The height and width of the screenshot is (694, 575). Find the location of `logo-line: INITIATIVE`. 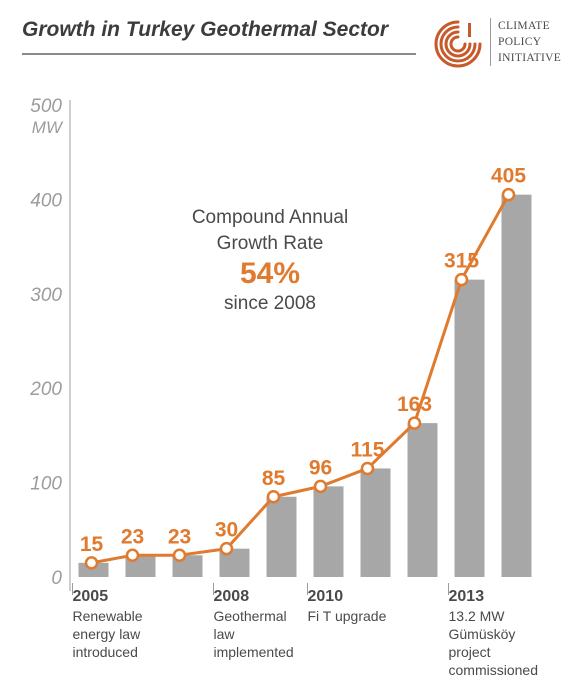

logo-line: INITIATIVE is located at coordinates (530, 58).